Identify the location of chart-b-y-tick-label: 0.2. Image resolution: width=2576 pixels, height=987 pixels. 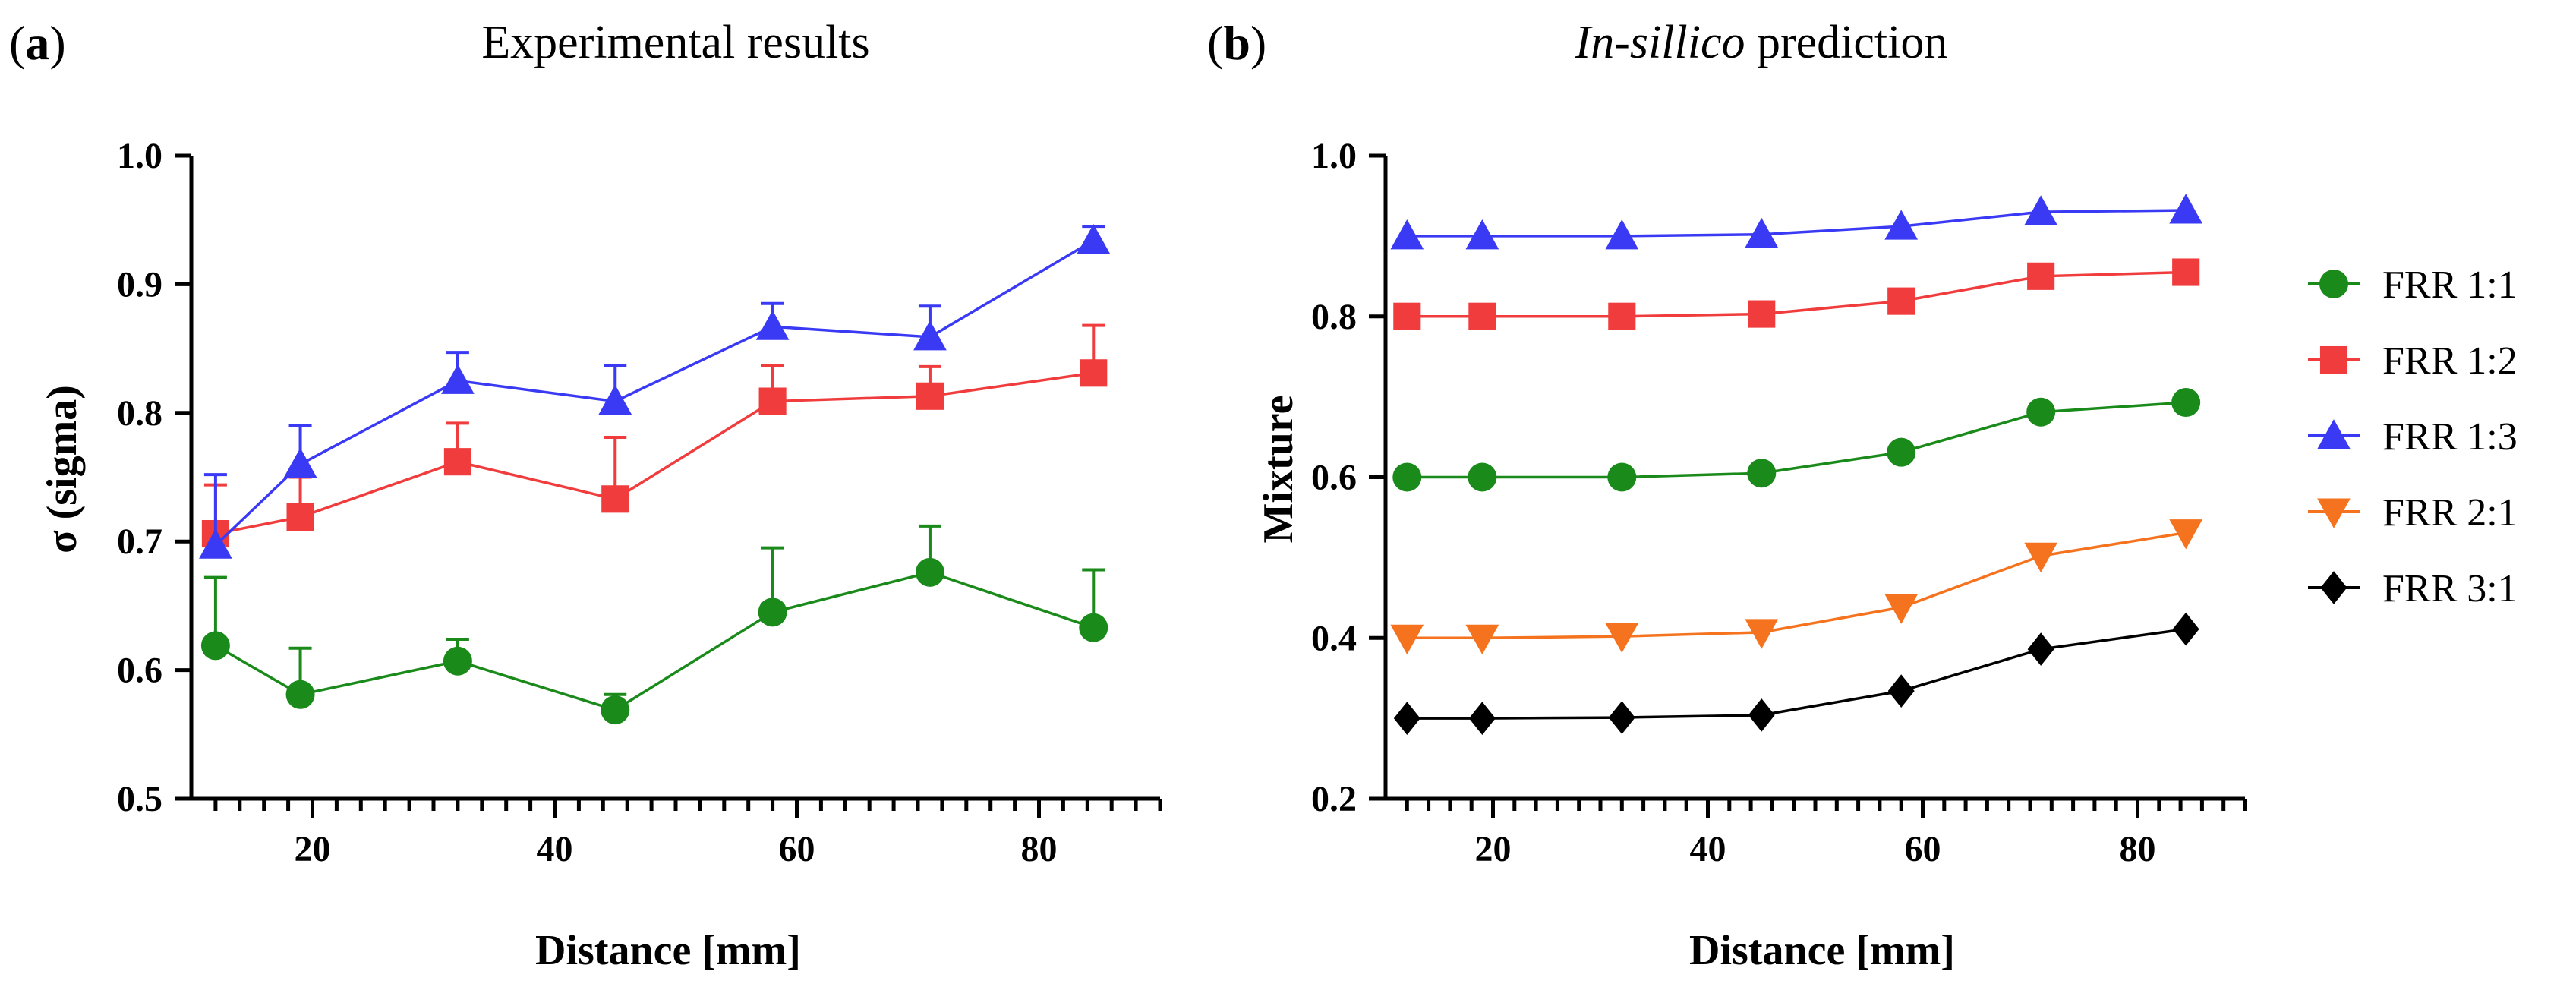
(1334, 799).